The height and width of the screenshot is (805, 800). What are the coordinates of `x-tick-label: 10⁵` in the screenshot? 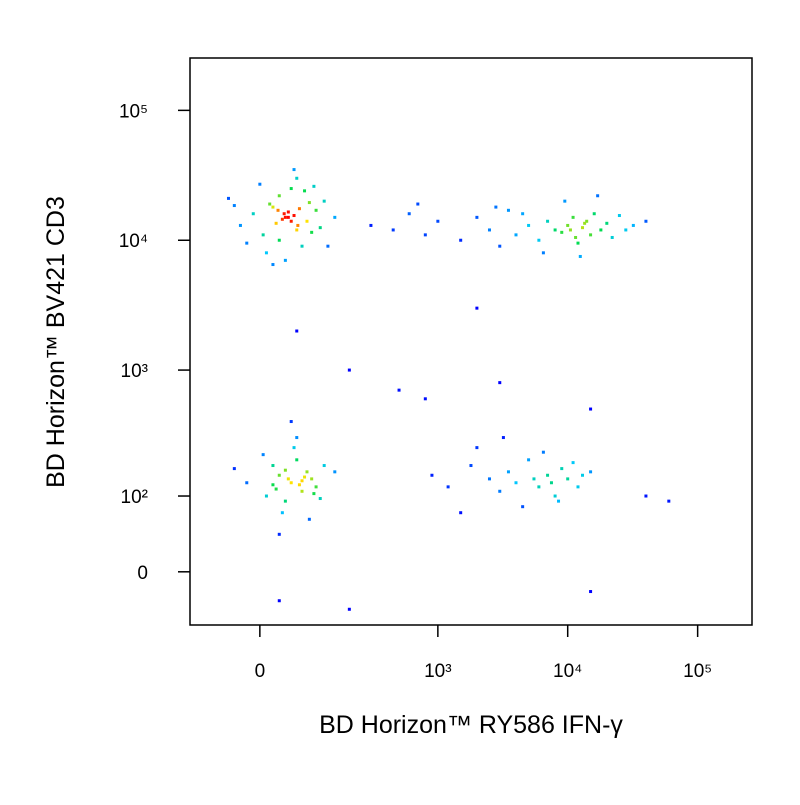 It's located at (697, 671).